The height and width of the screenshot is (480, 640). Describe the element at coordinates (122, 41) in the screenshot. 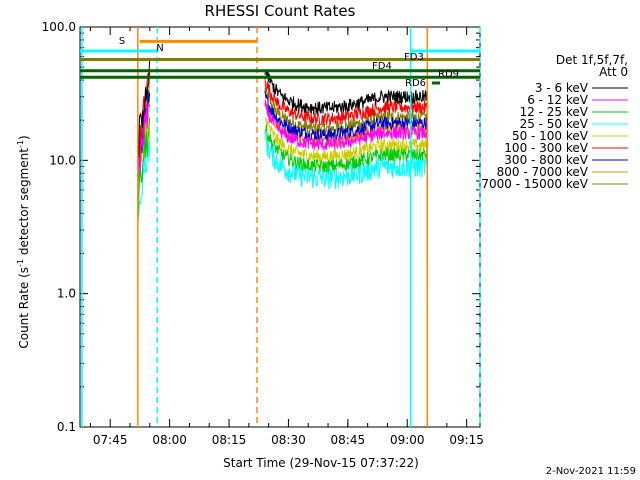

I see `flag-label: S` at that location.